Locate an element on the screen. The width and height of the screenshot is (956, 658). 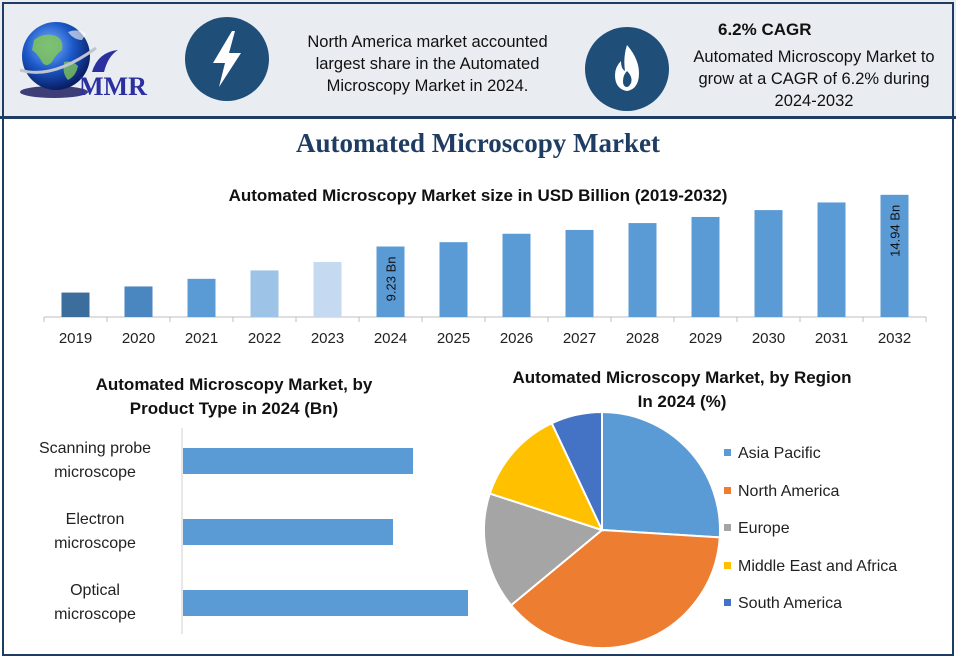
category-label-line: Scanning probe is located at coordinates (95, 448).